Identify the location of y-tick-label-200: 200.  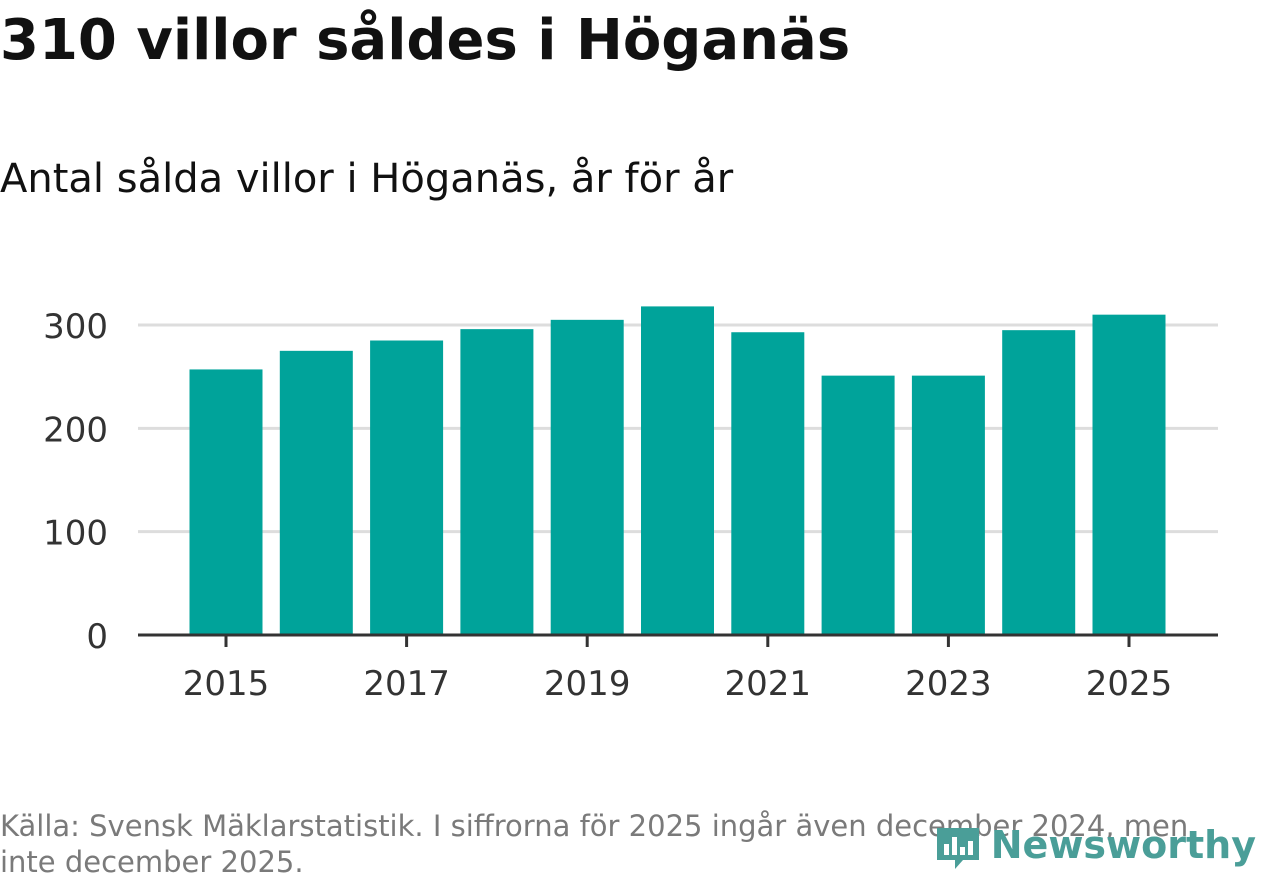
(75, 430).